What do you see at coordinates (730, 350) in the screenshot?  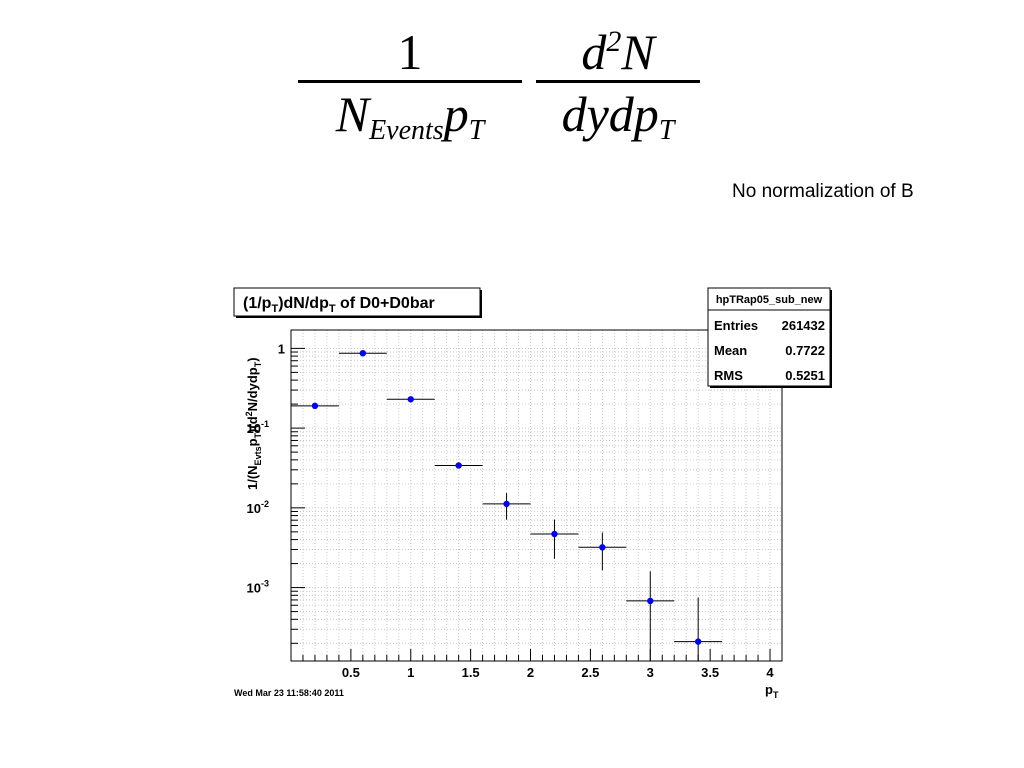 I see `stats-label-mean: Mean` at bounding box center [730, 350].